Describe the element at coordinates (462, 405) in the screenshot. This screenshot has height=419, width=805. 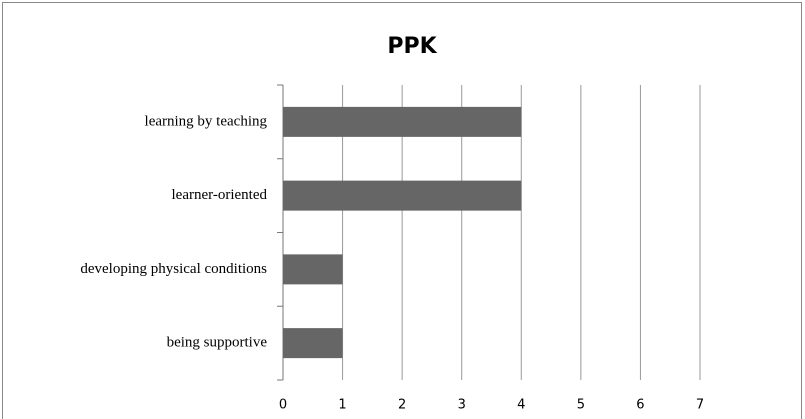
I see `x-tick-label: 3` at that location.